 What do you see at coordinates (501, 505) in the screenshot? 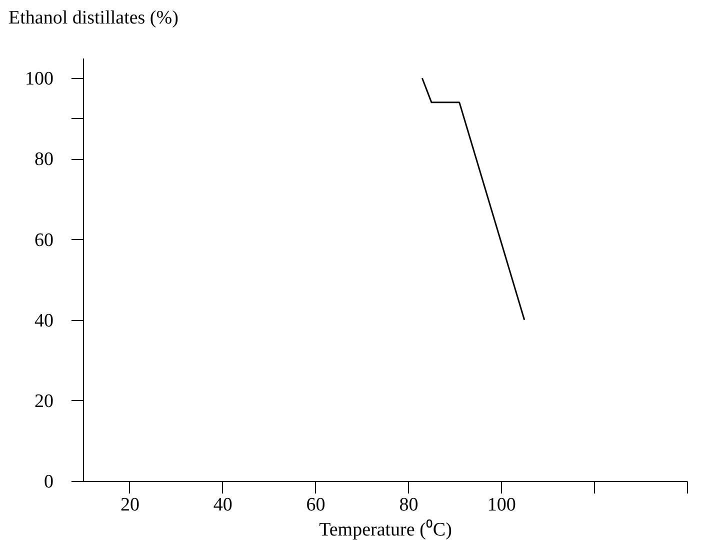
I see `x-tick-label: 100` at bounding box center [501, 505].